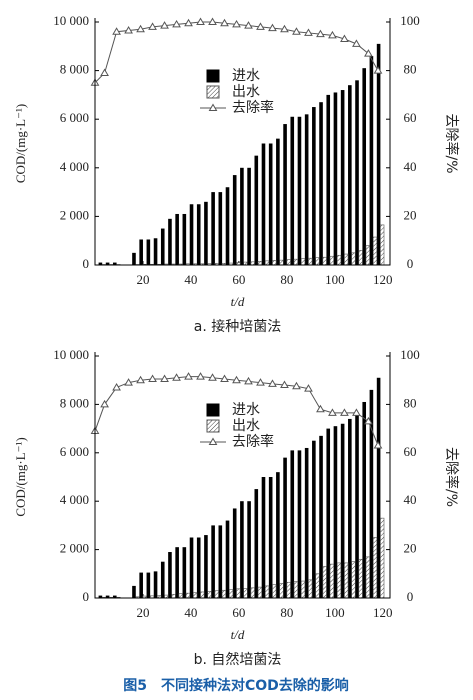 This screenshot has width=473, height=700. What do you see at coordinates (246, 426) in the screenshot?
I see `legend-label: 出水` at bounding box center [246, 426].